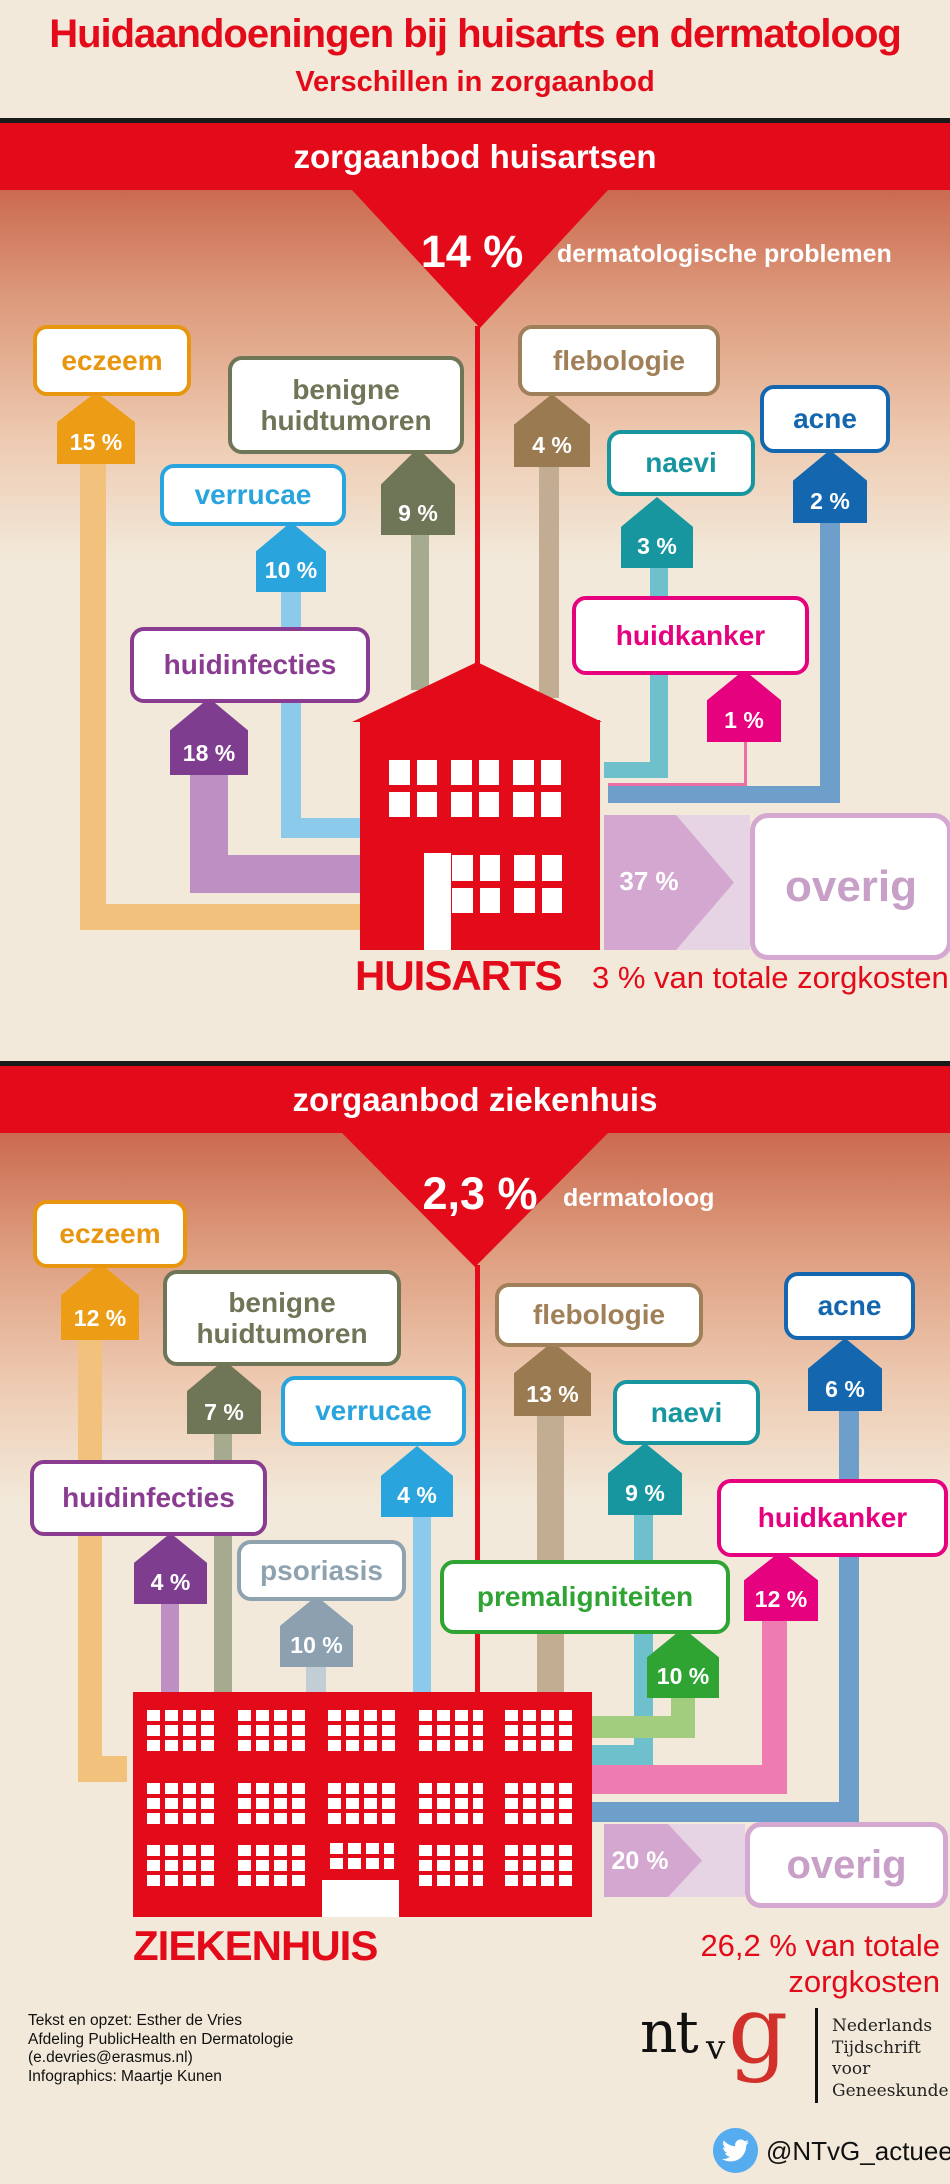  Describe the element at coordinates (477, 692) in the screenshot. I see `huisarts-house-roof` at that location.